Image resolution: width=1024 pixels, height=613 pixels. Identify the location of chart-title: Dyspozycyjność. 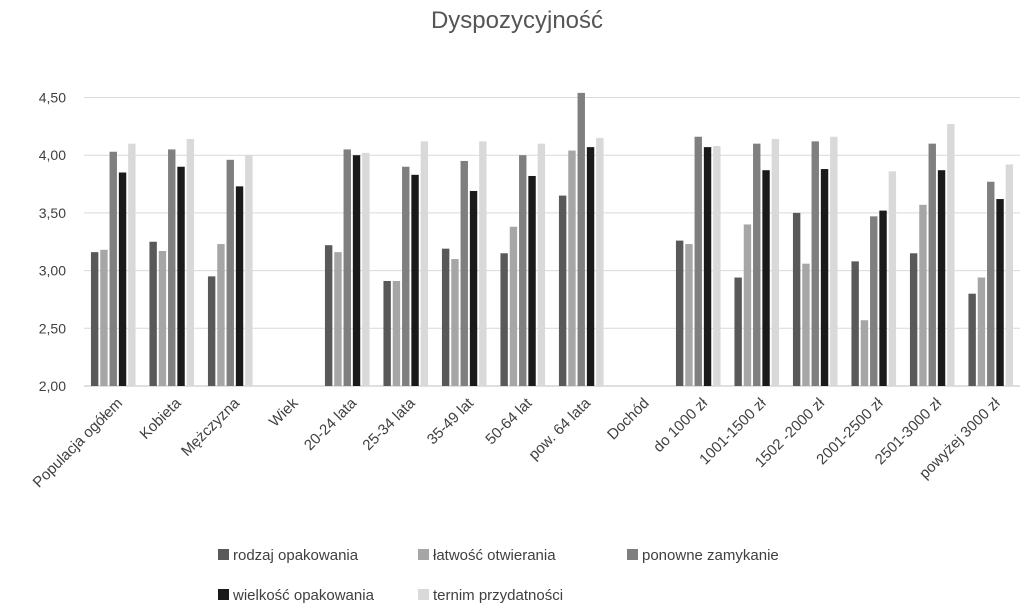
(517, 20).